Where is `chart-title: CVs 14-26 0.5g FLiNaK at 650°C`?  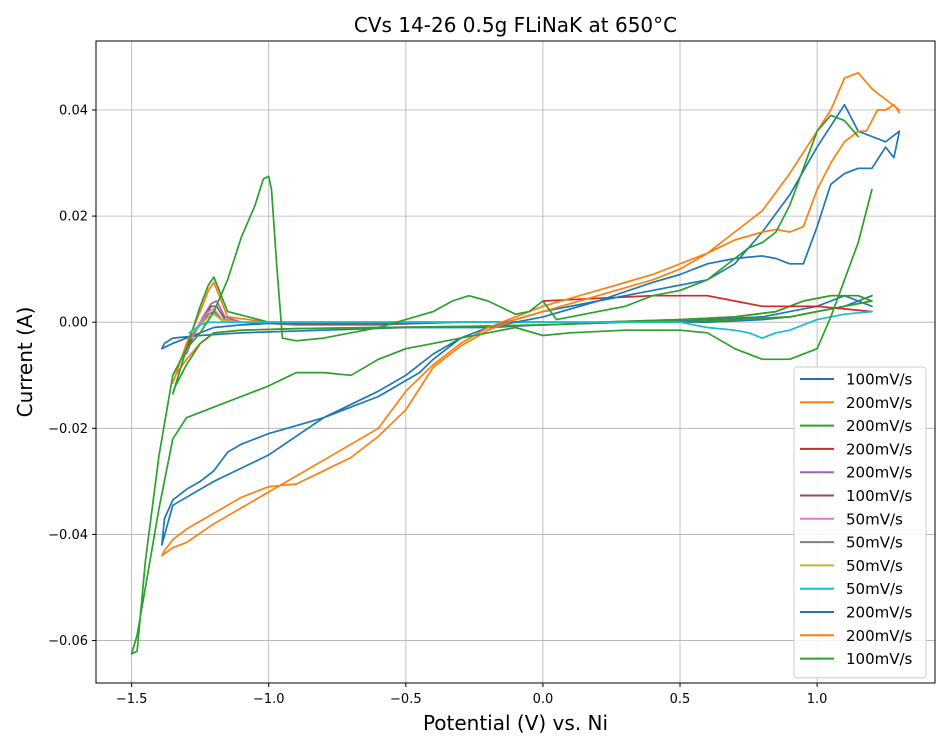 chart-title: CVs 14-26 0.5g FLiNaK at 650°C is located at coordinates (515, 25).